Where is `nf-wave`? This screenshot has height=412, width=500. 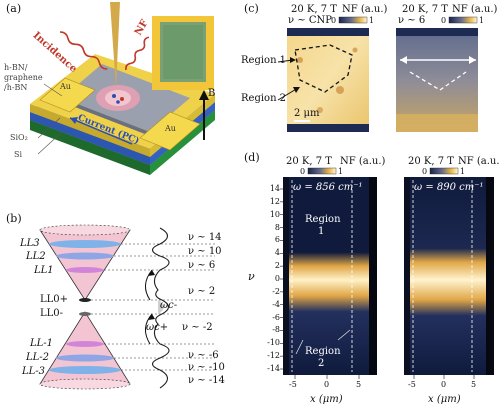 nf-wave is located at coordinates (137, 53).